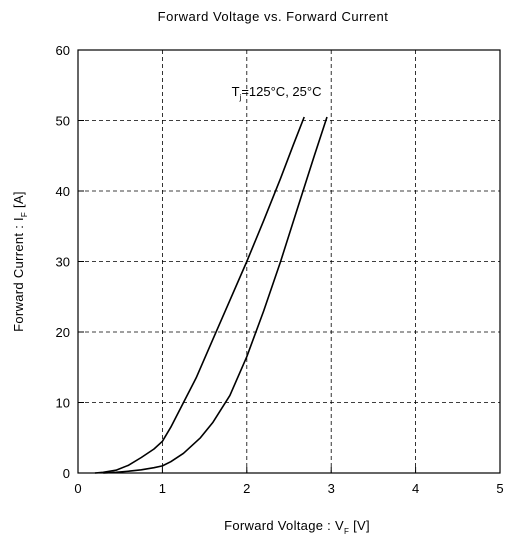 The width and height of the screenshot is (506, 541). I want to click on y-tick-label: 10, so click(63, 403).